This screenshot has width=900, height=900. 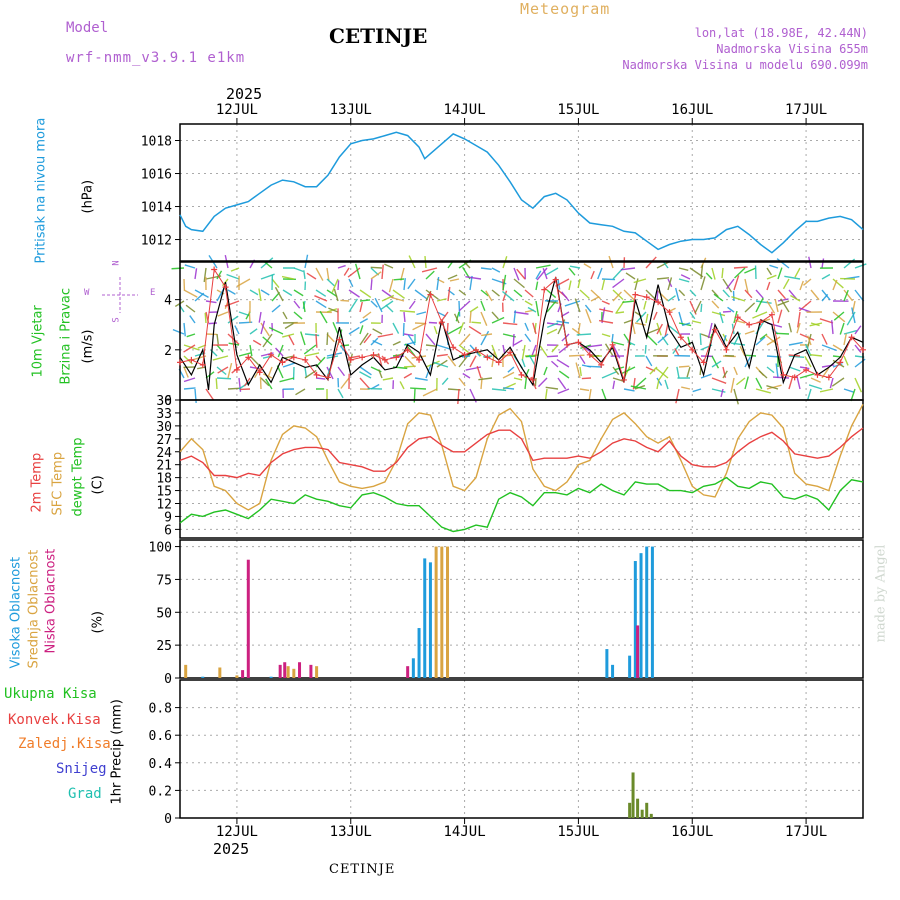 I want to click on lonlat-label: lon,lat (18.98E, 42.44N), so click(x=781, y=33).